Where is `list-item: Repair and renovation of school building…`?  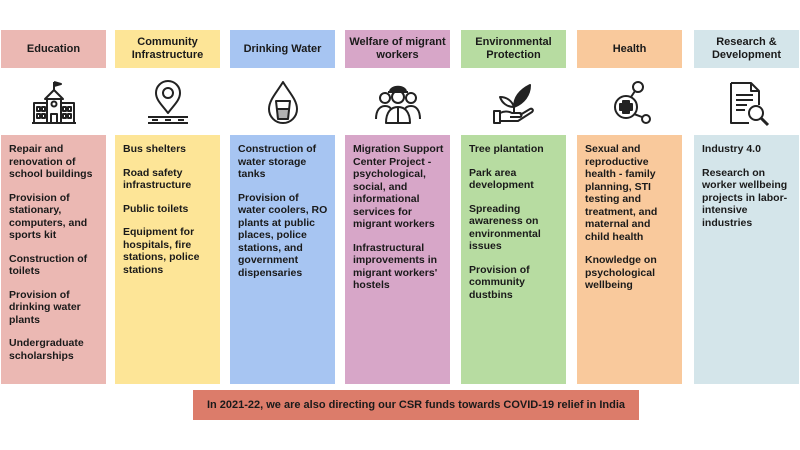
list-item: Repair and renovation of school building… is located at coordinates (51, 161).